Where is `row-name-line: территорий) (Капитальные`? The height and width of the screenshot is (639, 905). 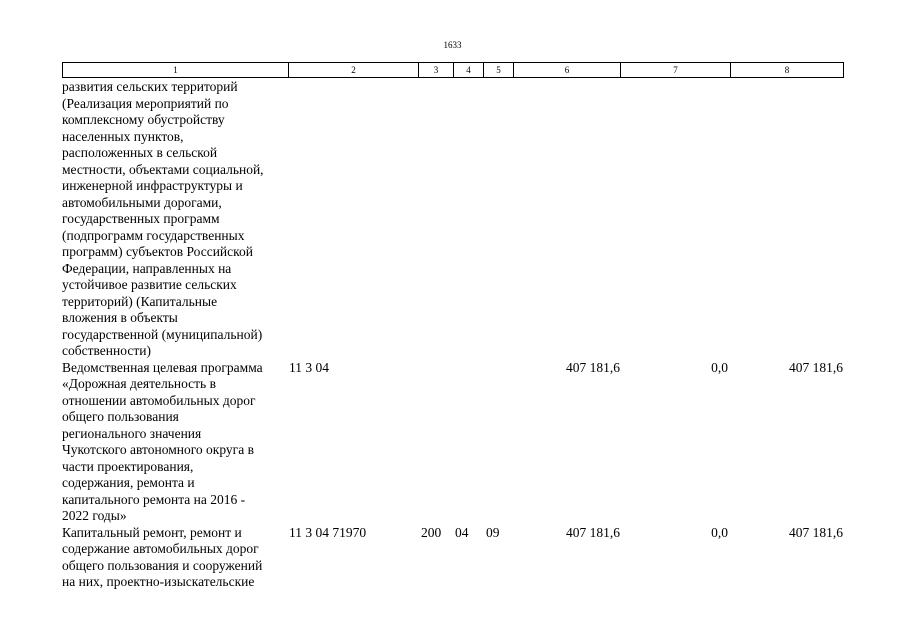 row-name-line: территорий) (Капитальные is located at coordinates (140, 301).